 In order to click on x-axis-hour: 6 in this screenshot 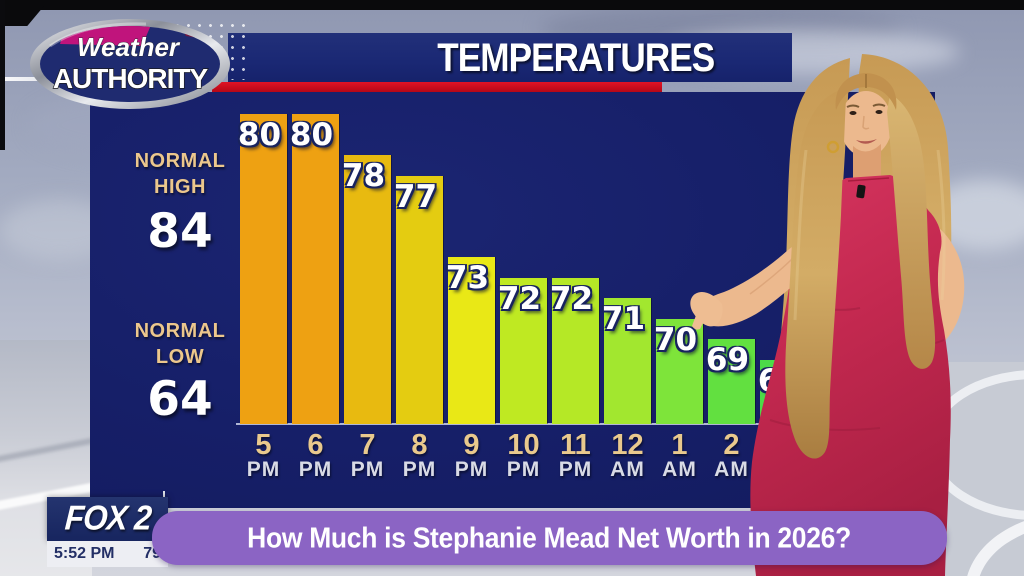, I will do `click(315, 445)`.